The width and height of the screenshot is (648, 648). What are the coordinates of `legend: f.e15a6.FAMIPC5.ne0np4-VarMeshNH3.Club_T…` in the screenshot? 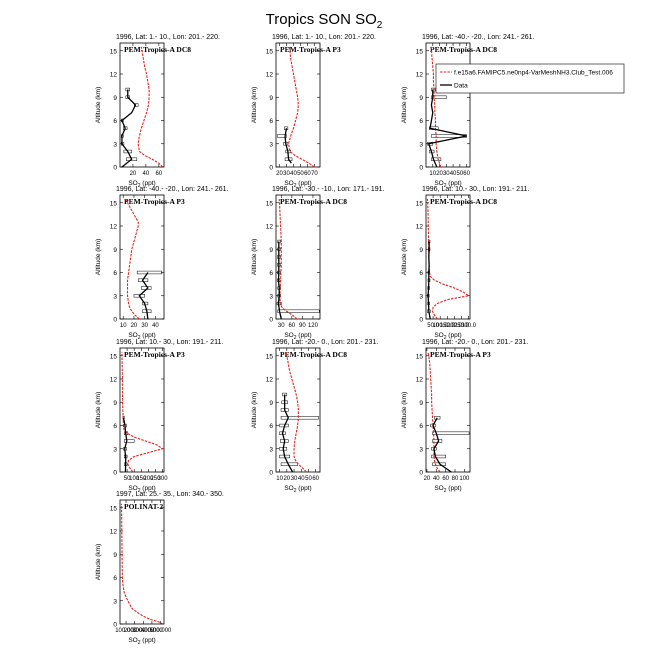 It's located at (530, 78).